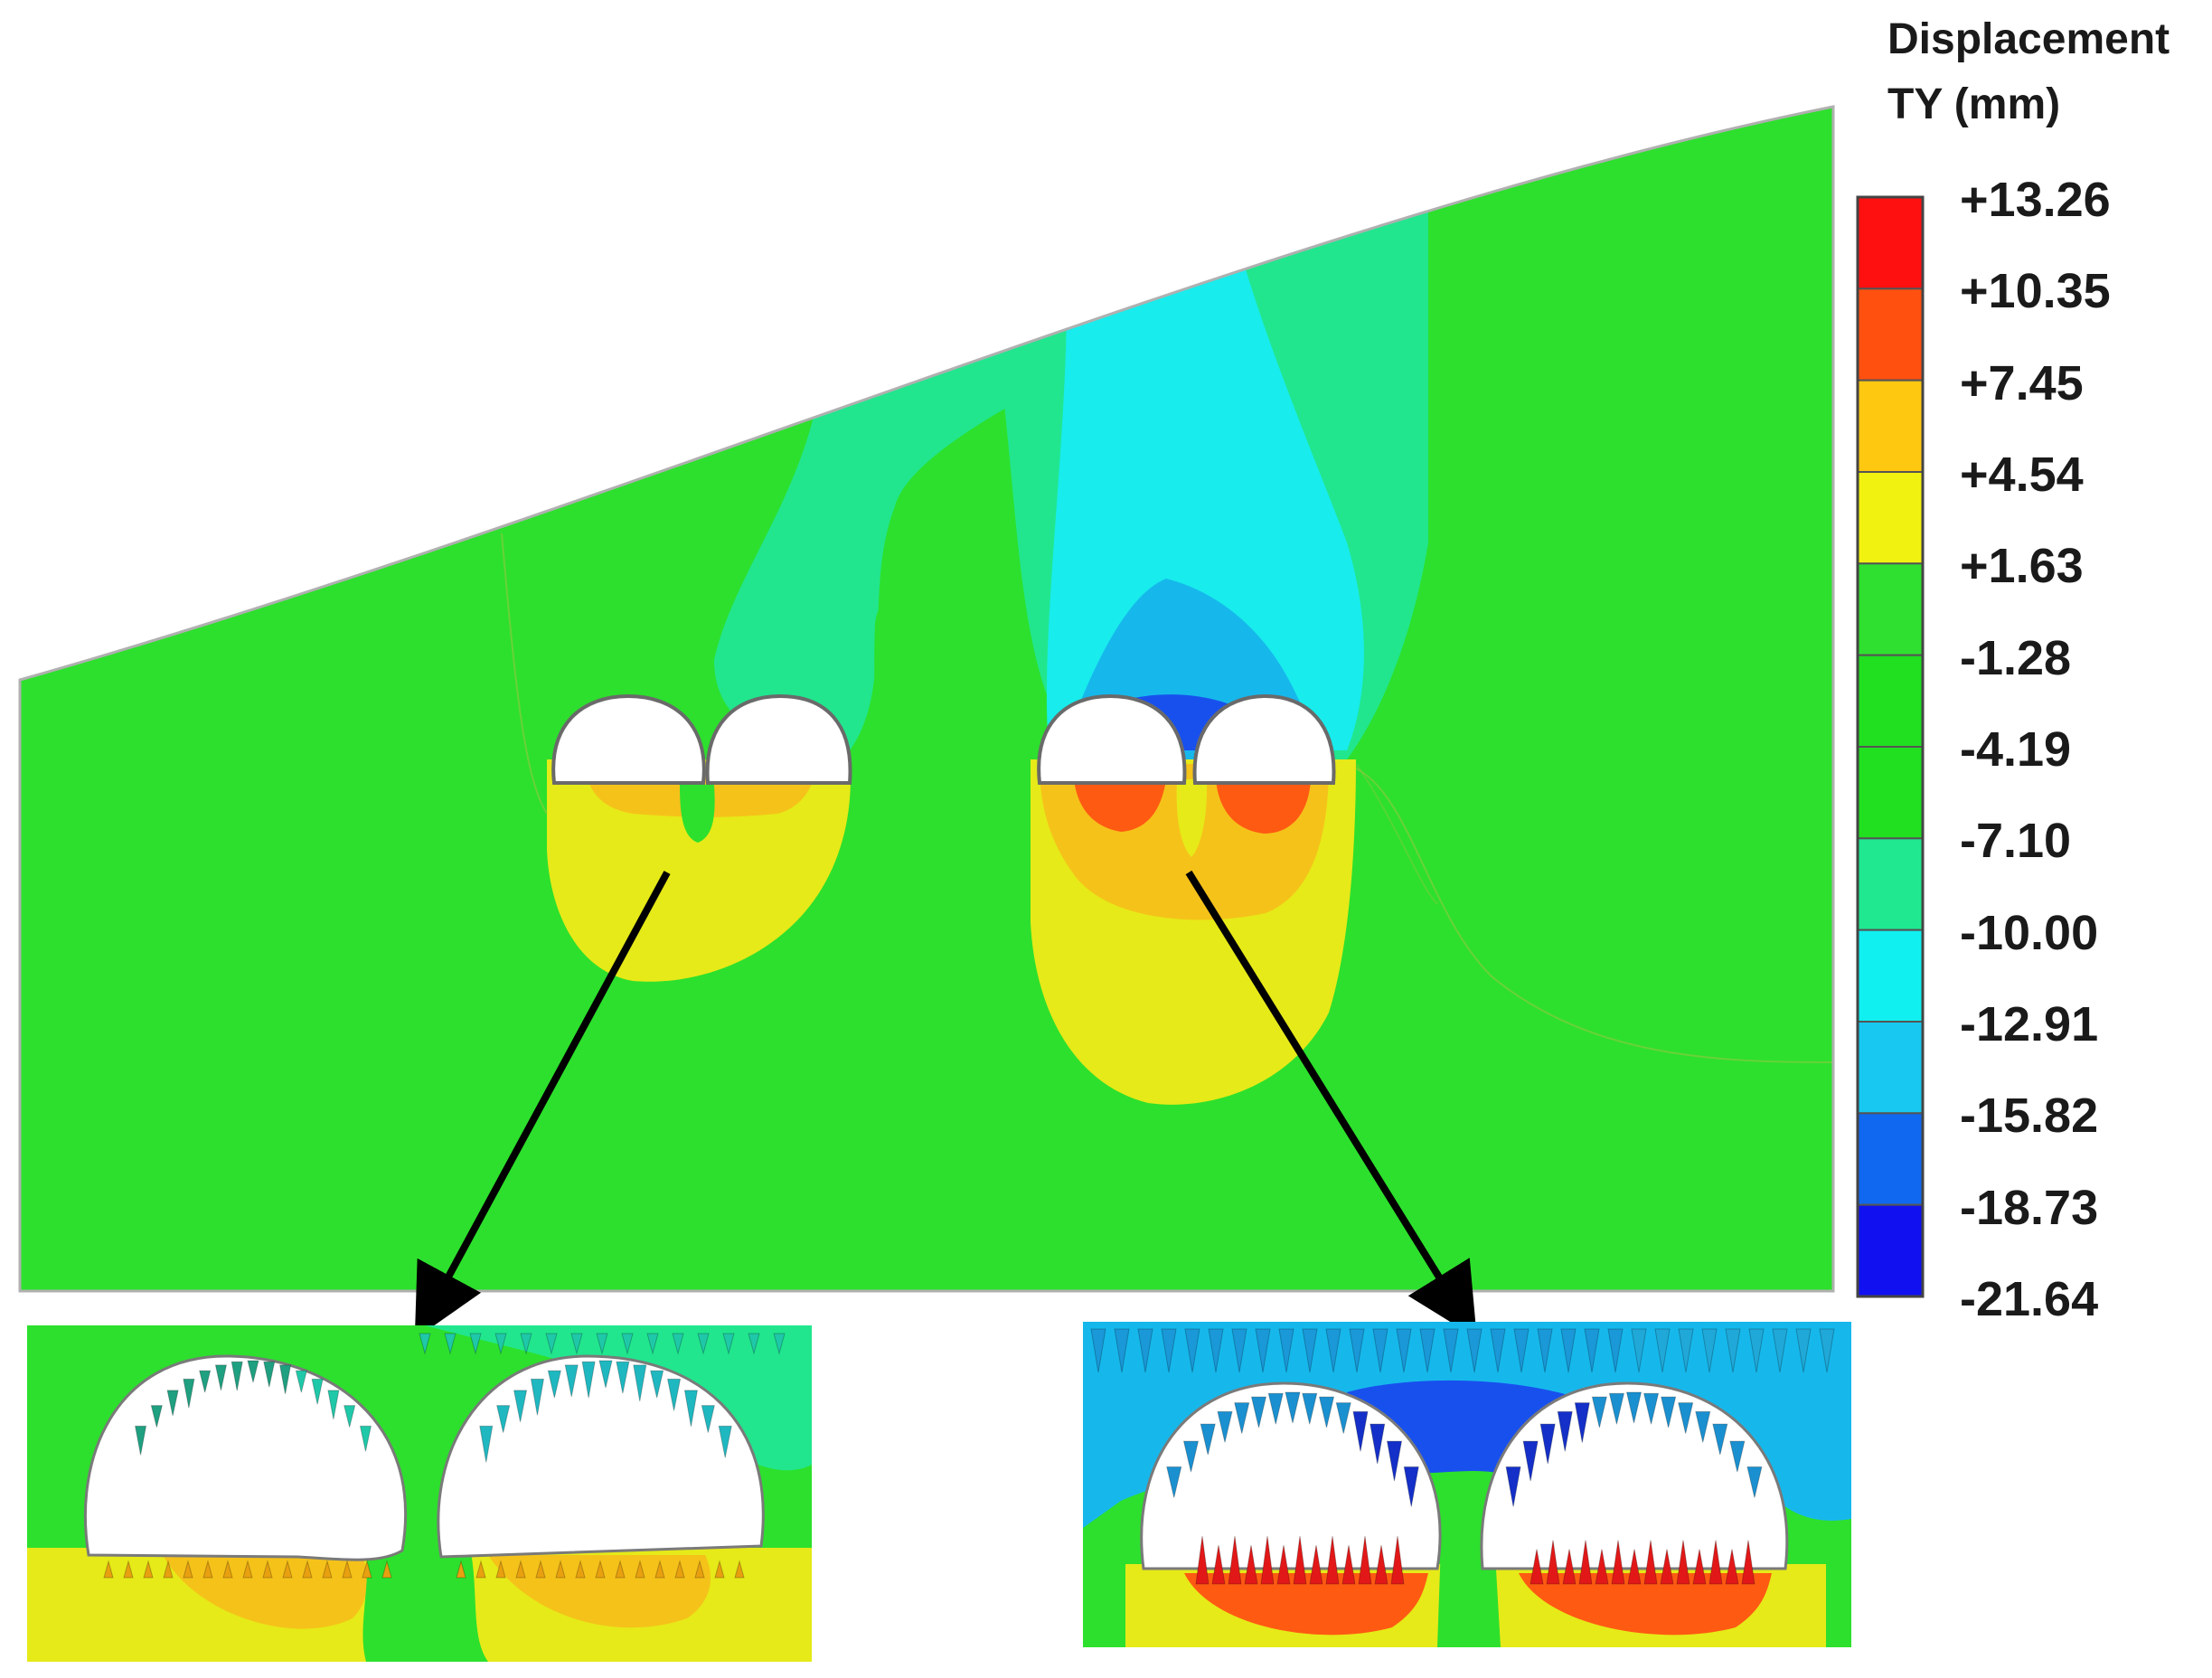  What do you see at coordinates (1263, 806) in the screenshot?
I see `upheave-zone-right-core-r` at bounding box center [1263, 806].